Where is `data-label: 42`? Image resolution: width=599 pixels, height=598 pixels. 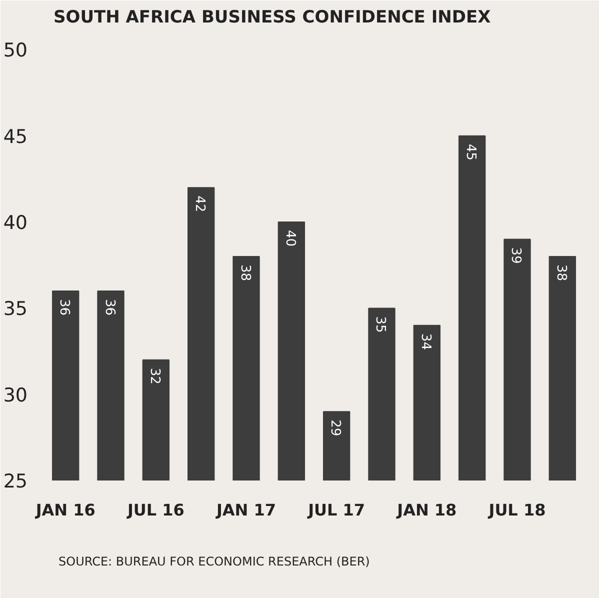 data-label: 42 is located at coordinates (200, 204).